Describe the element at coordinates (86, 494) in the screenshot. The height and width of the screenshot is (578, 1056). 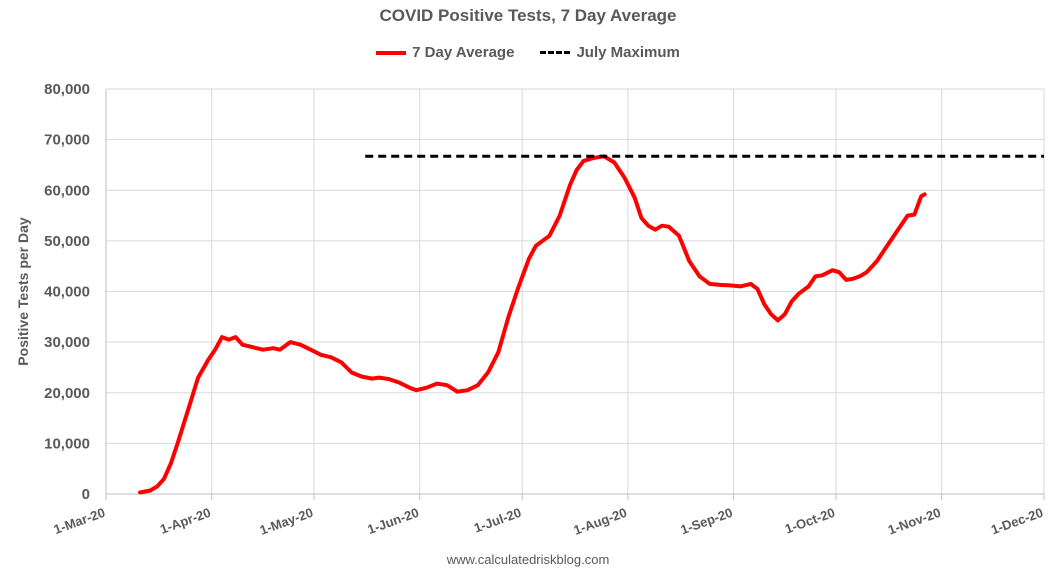
I see `y-tick-label: 0` at that location.